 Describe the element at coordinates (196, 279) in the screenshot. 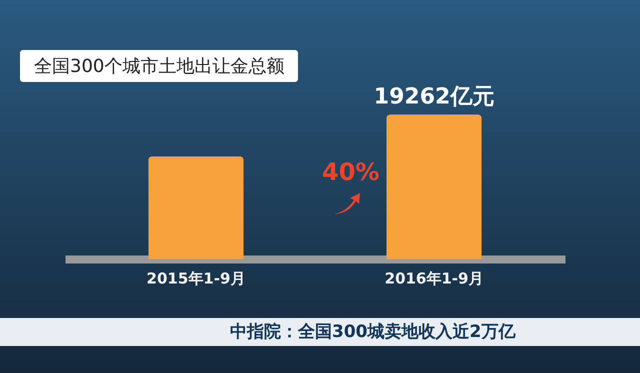

I see `x-tick-label: 2015年1-9月` at that location.